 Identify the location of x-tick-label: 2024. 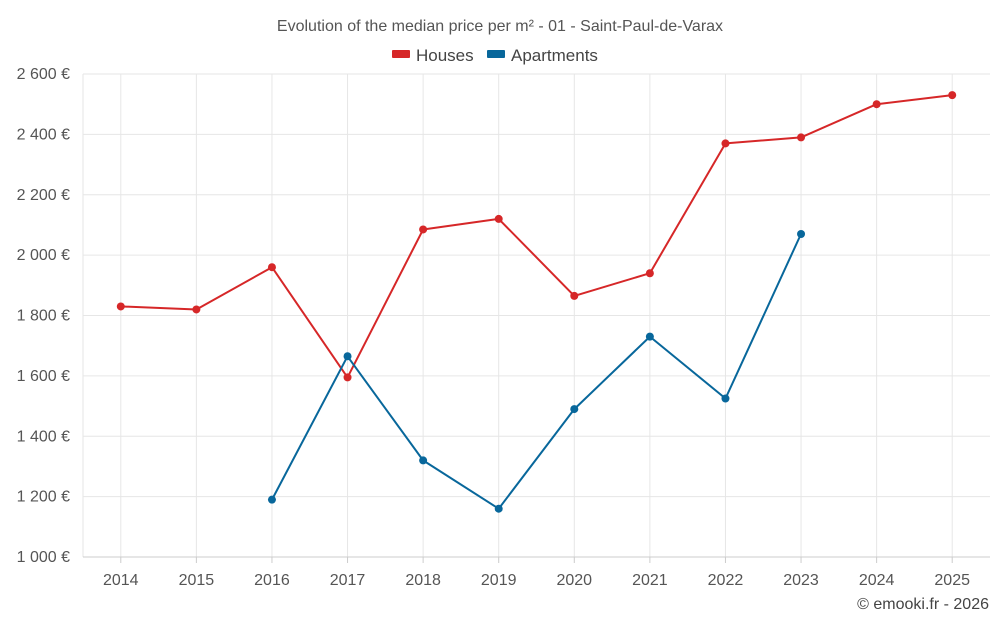
(877, 580).